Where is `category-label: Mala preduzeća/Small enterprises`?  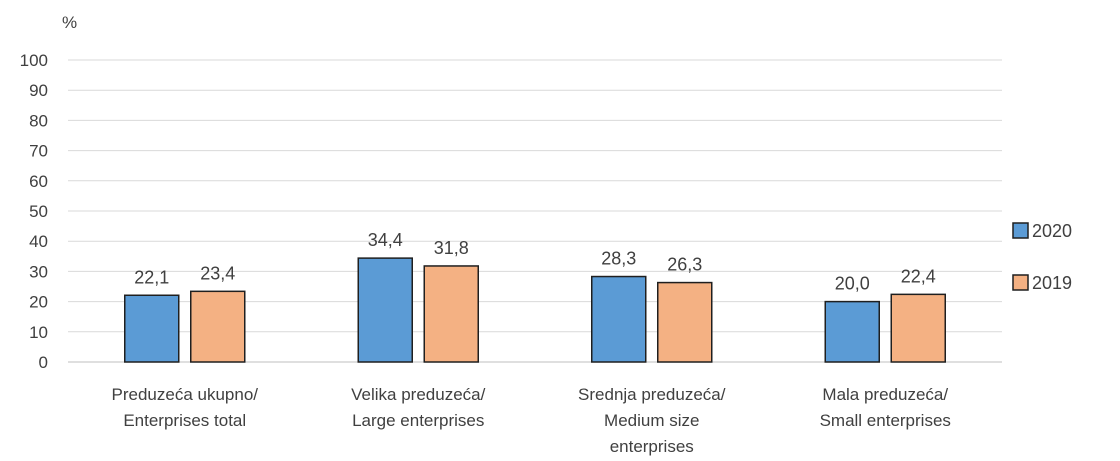 category-label: Mala preduzeća/Small enterprises is located at coordinates (885, 407).